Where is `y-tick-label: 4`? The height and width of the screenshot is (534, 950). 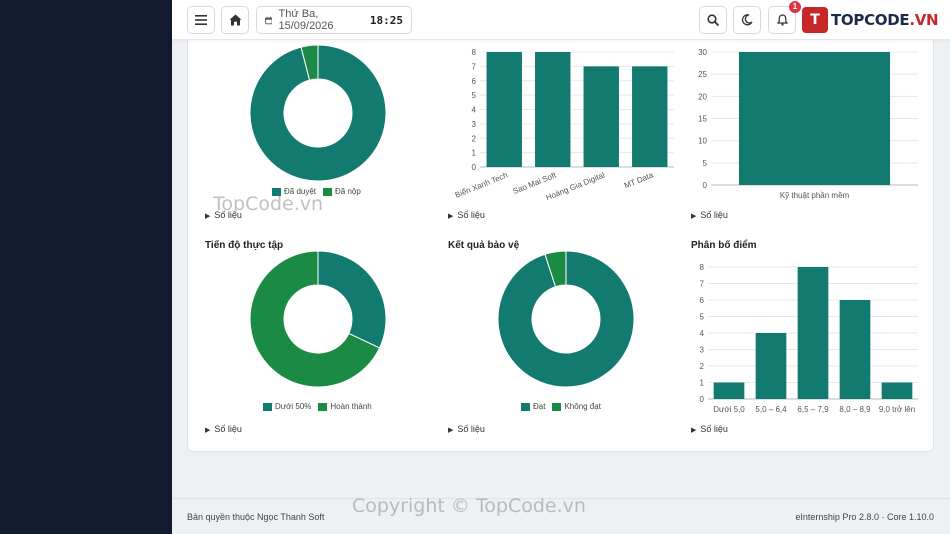
y-tick-label: 4 is located at coordinates (474, 110).